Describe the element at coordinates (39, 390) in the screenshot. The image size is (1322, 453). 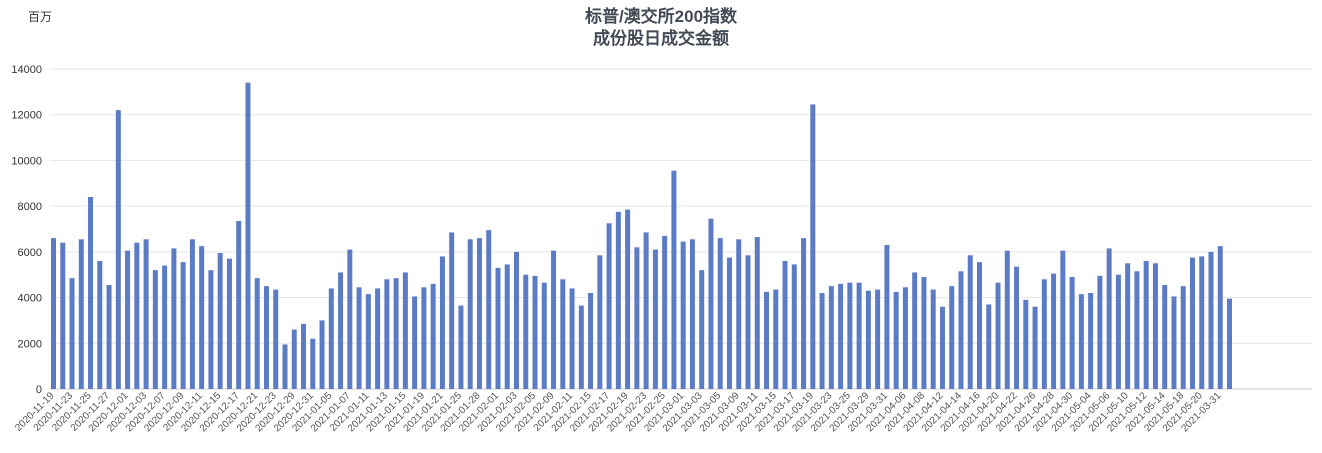
I see `y-tick-label: 0` at that location.